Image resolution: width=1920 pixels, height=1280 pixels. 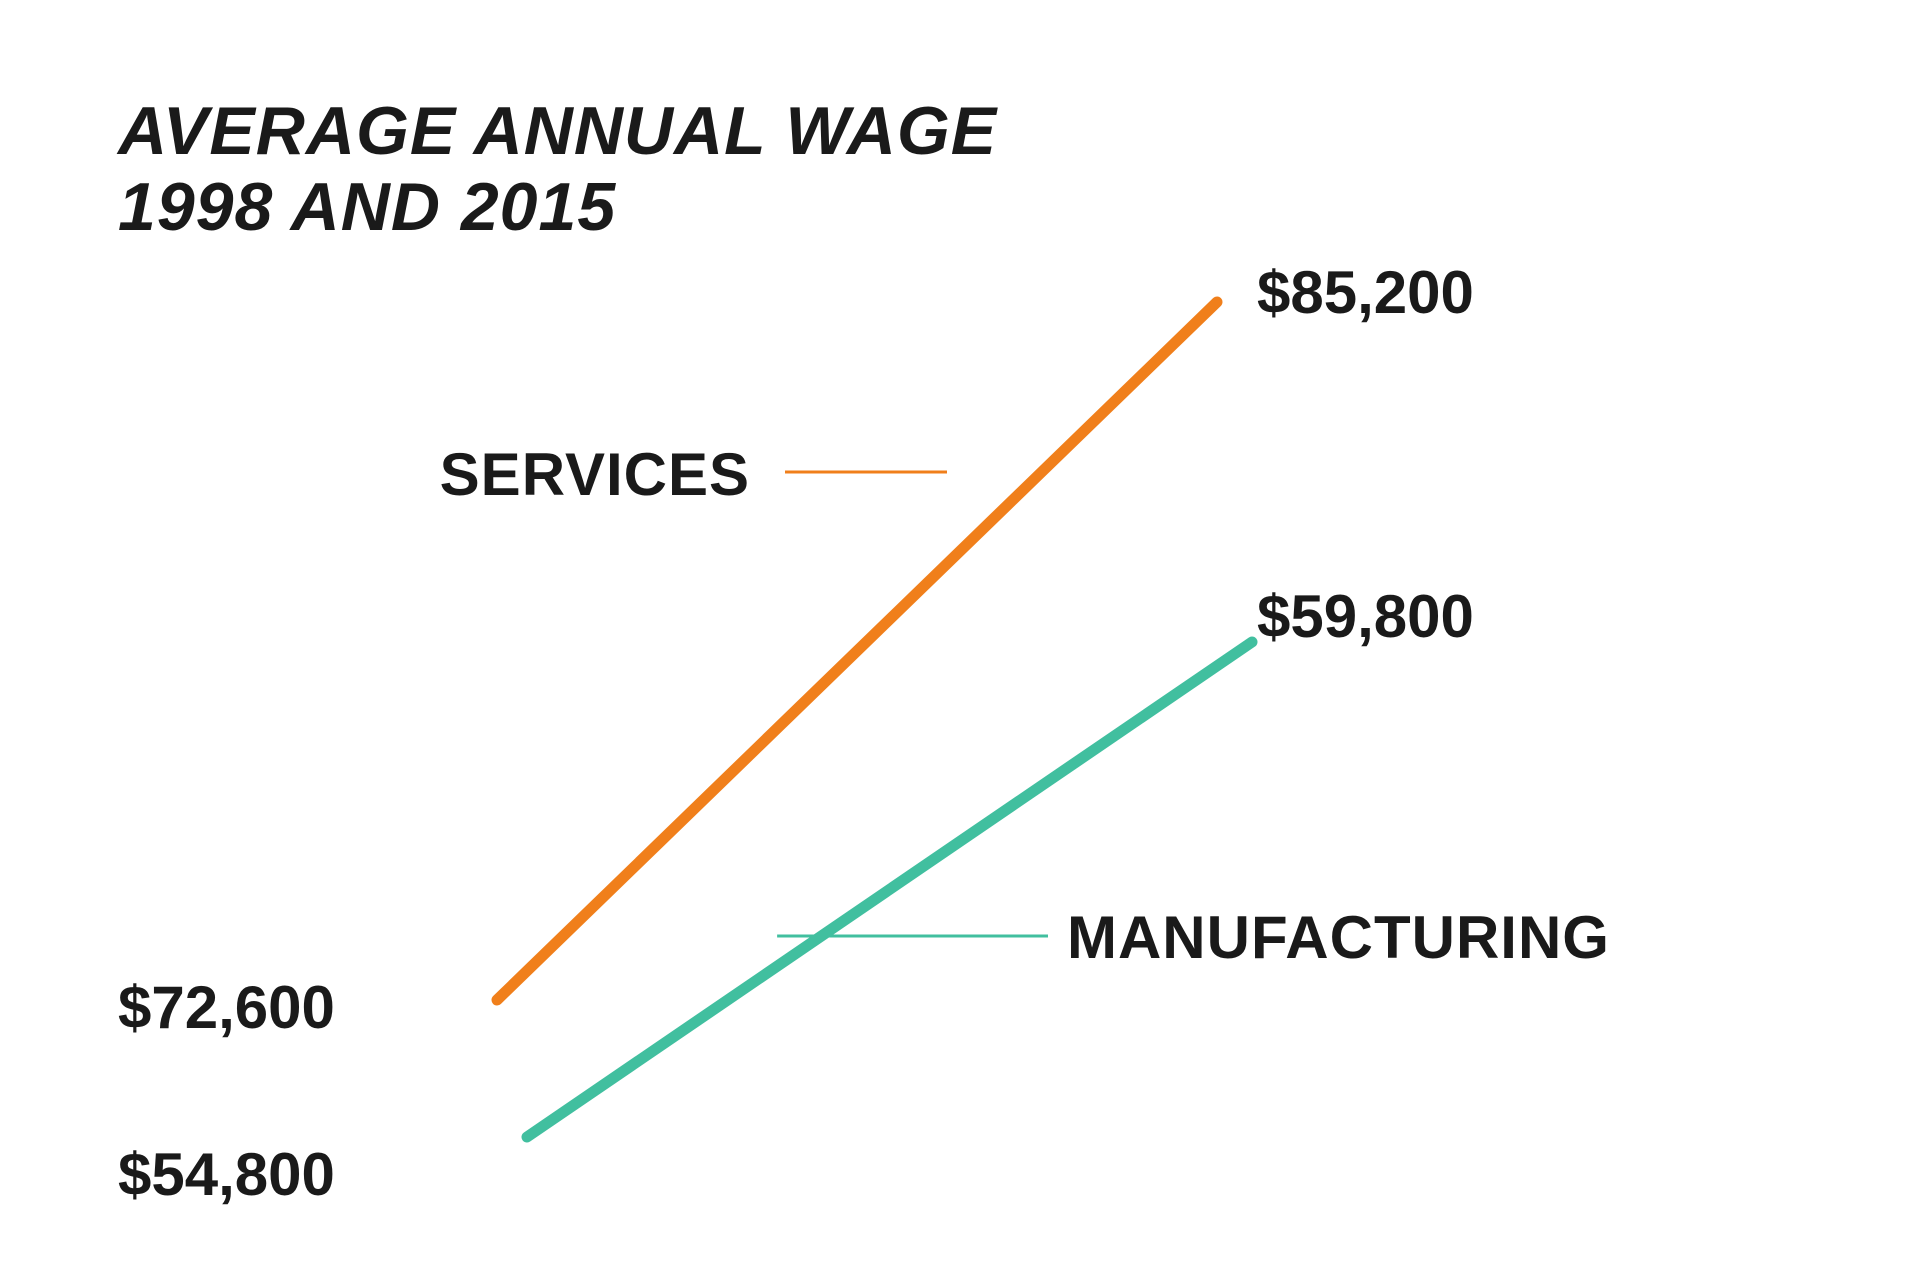 What do you see at coordinates (558, 131) in the screenshot?
I see `chart-title: AVERAGE ANNUAL WAGE` at bounding box center [558, 131].